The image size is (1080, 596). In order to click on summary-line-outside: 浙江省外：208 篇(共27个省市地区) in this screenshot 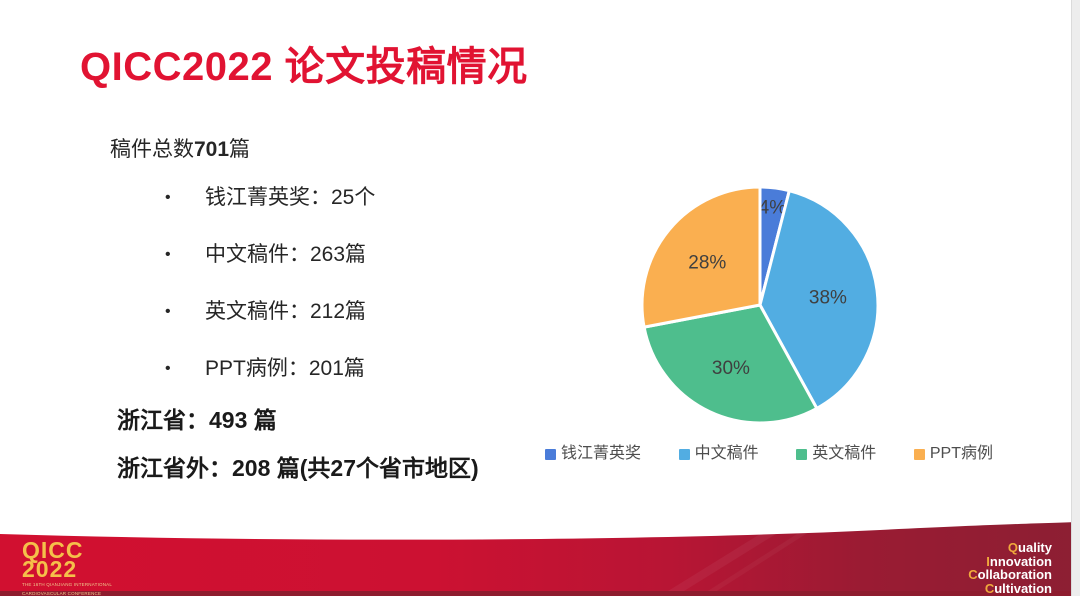, I will do `click(298, 468)`.